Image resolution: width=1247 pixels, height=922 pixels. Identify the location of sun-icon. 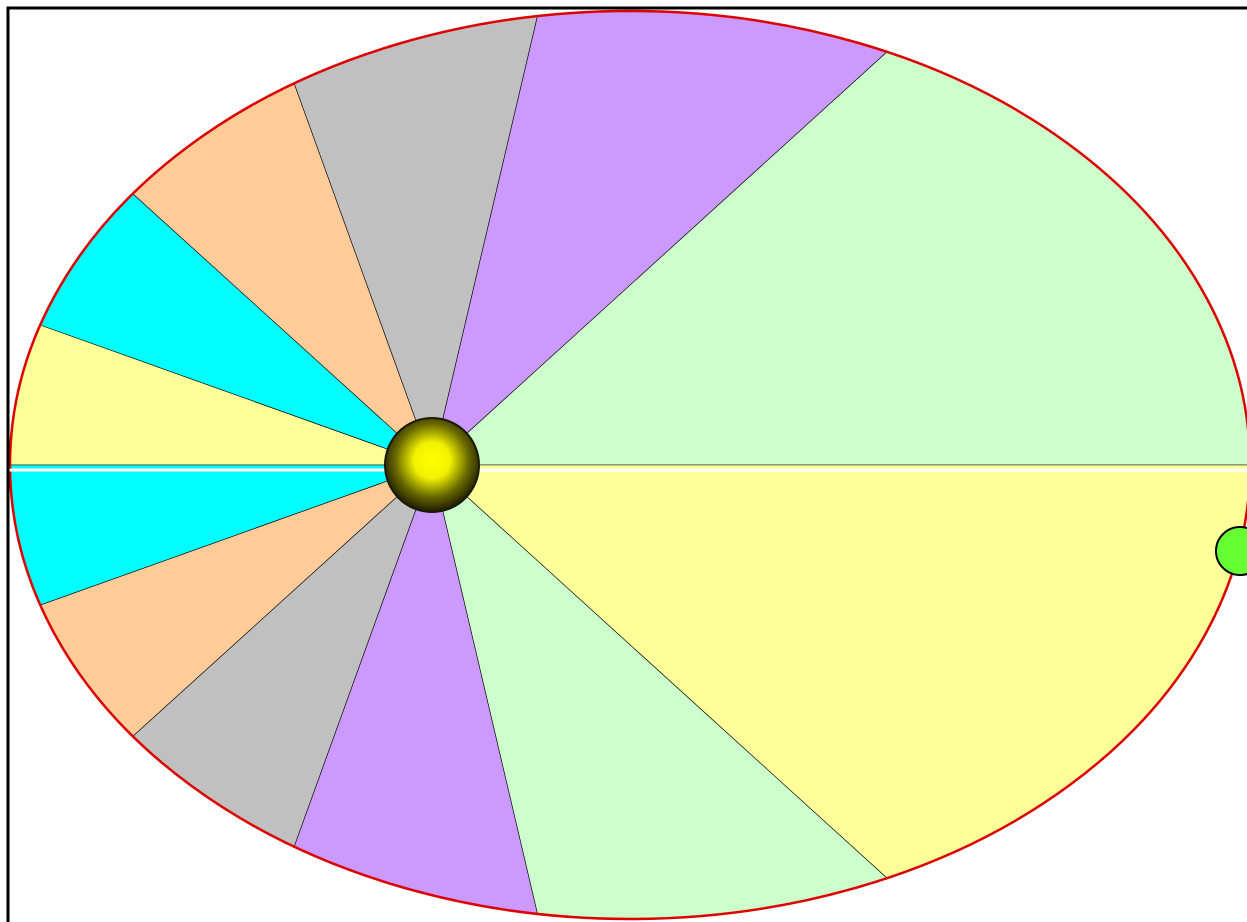
(432, 465).